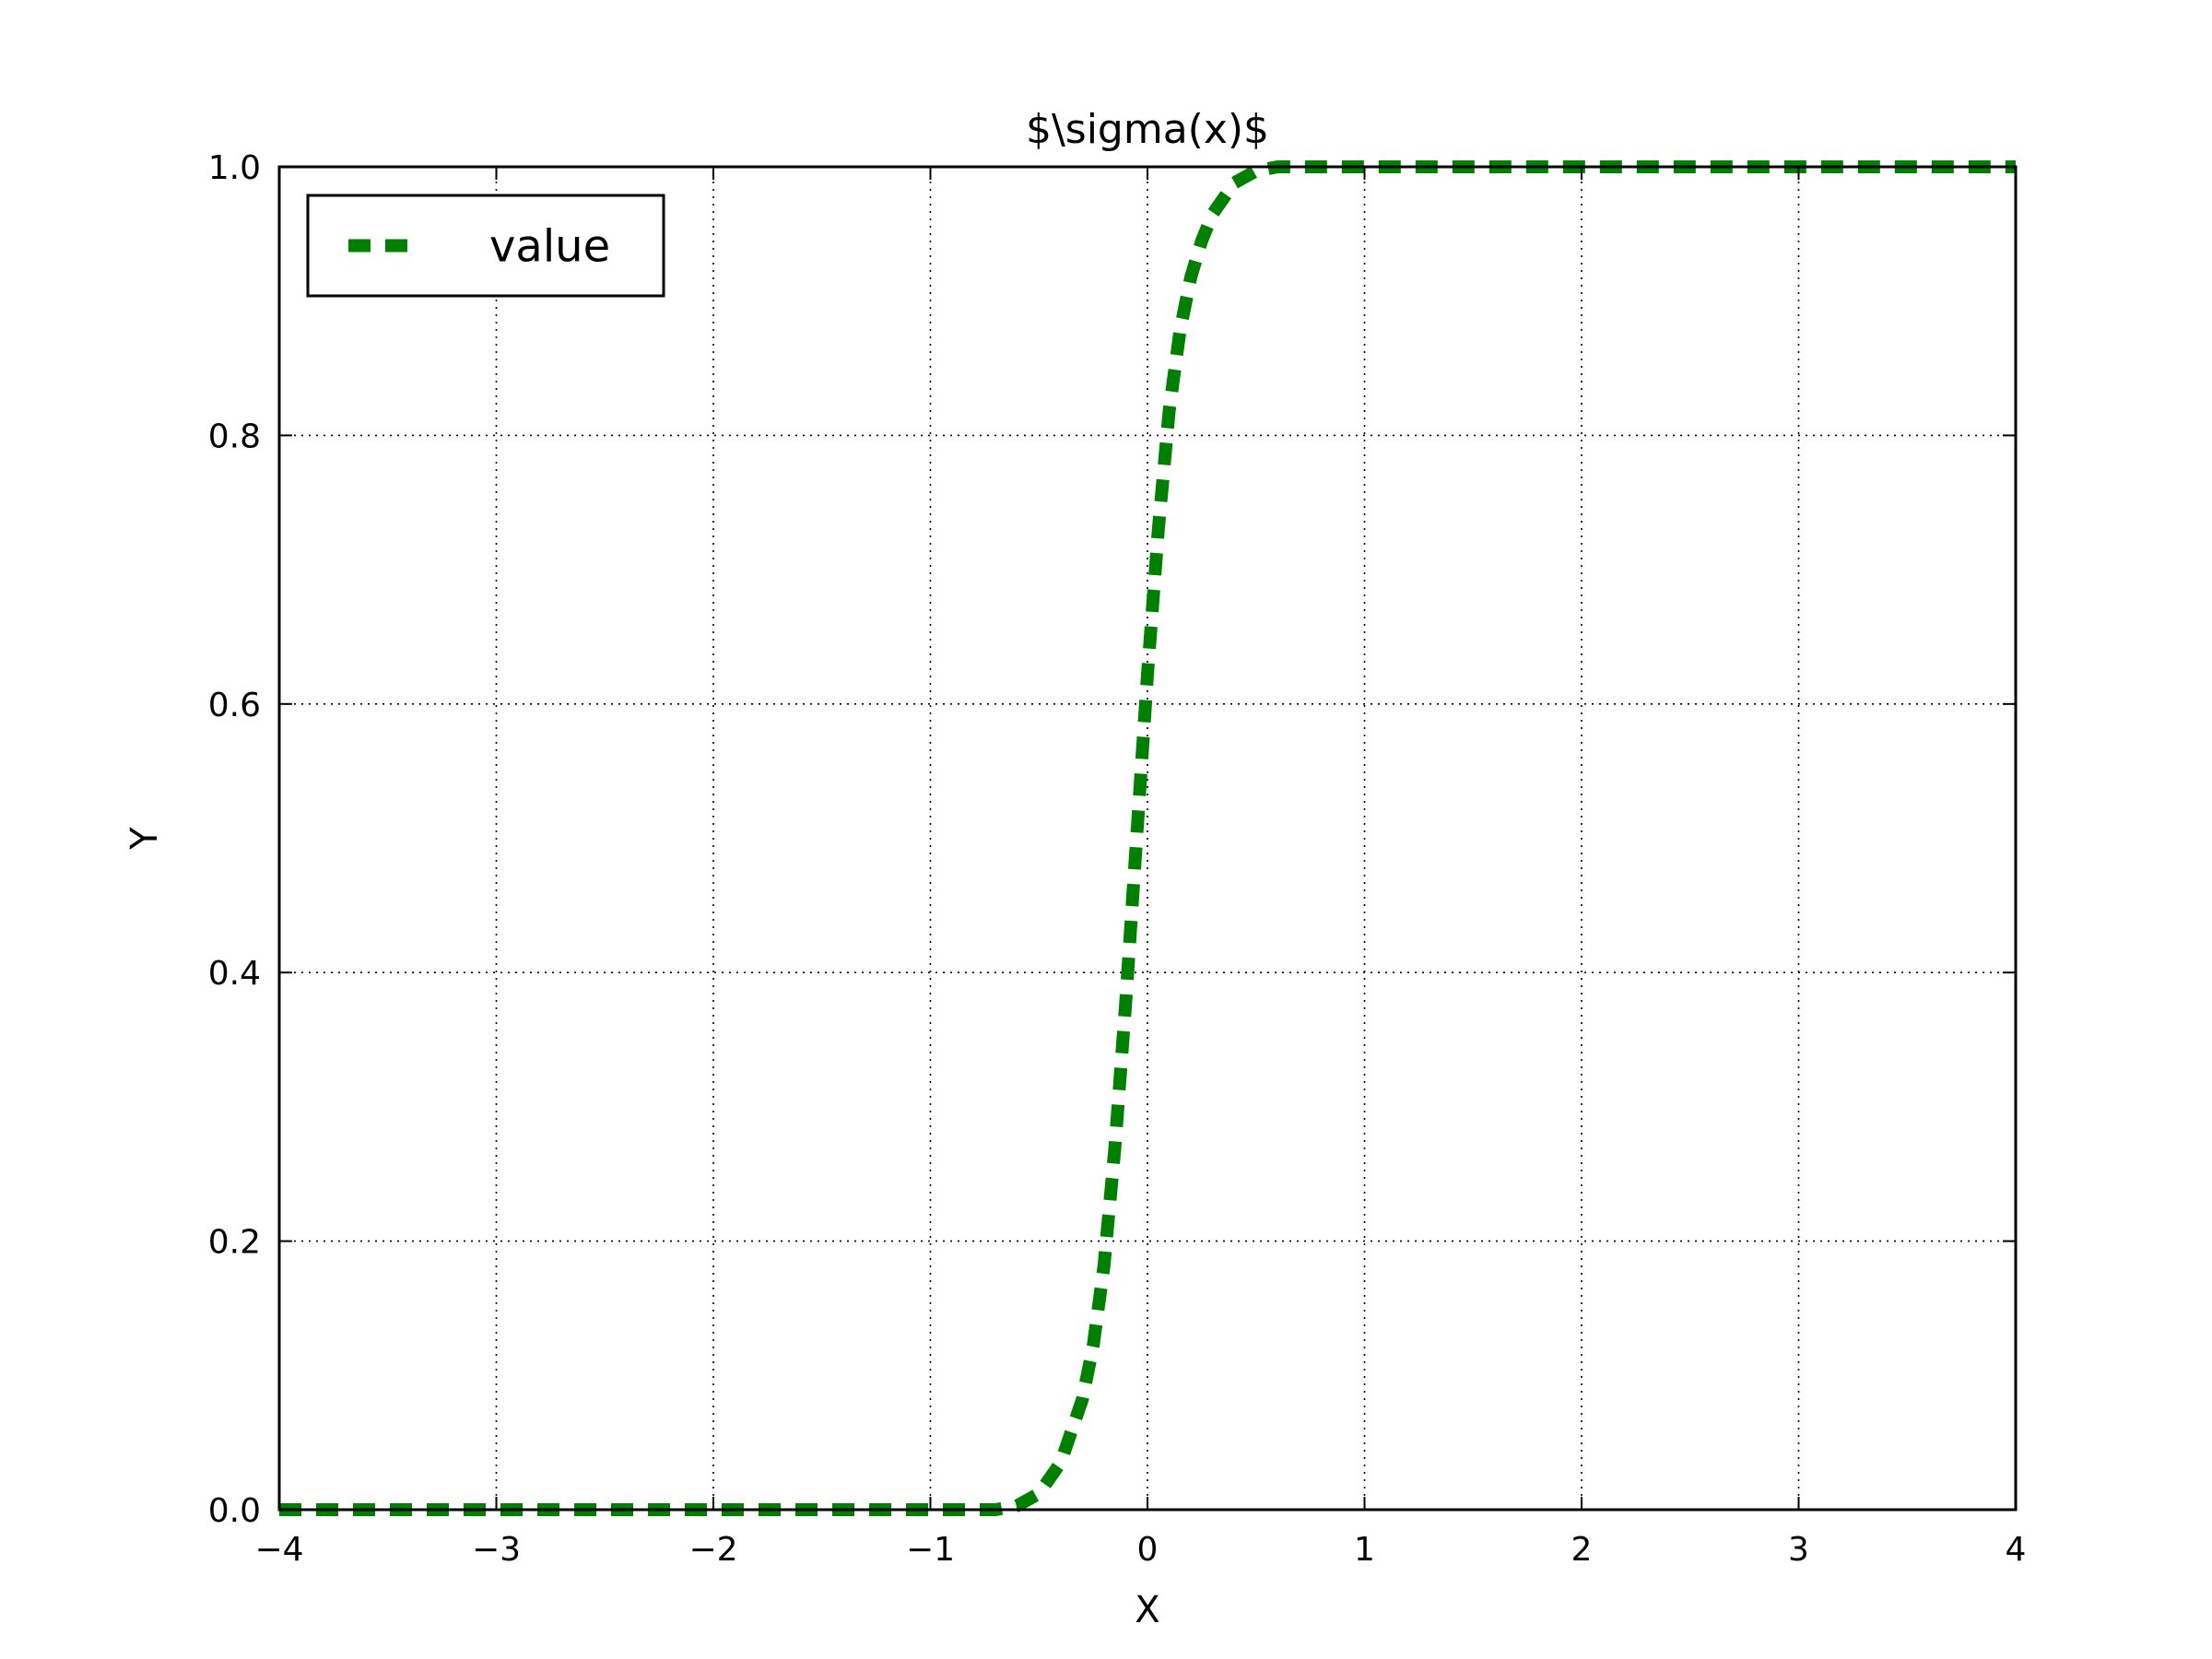 The height and width of the screenshot is (1659, 2212). I want to click on y-tick-label: 0.0, so click(234, 1511).